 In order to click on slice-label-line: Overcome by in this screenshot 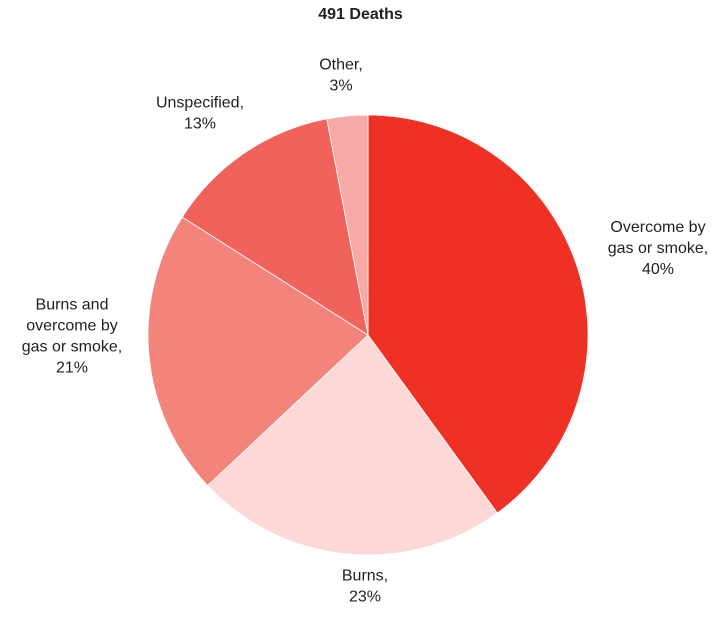, I will do `click(657, 227)`.